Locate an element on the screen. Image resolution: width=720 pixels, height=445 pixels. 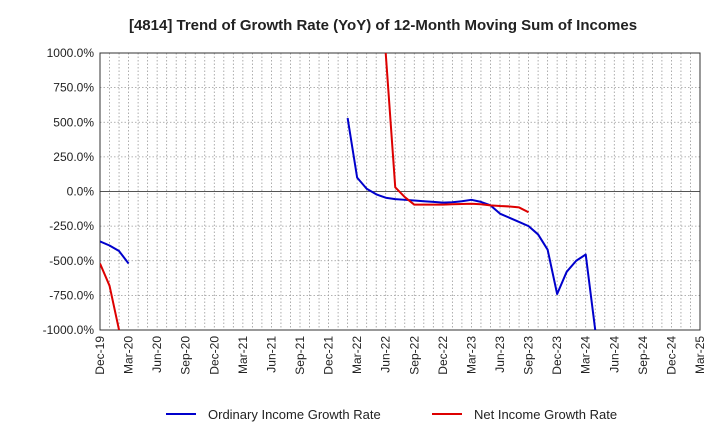
x-tick-label: Jun-20 is located at coordinates (157, 354).